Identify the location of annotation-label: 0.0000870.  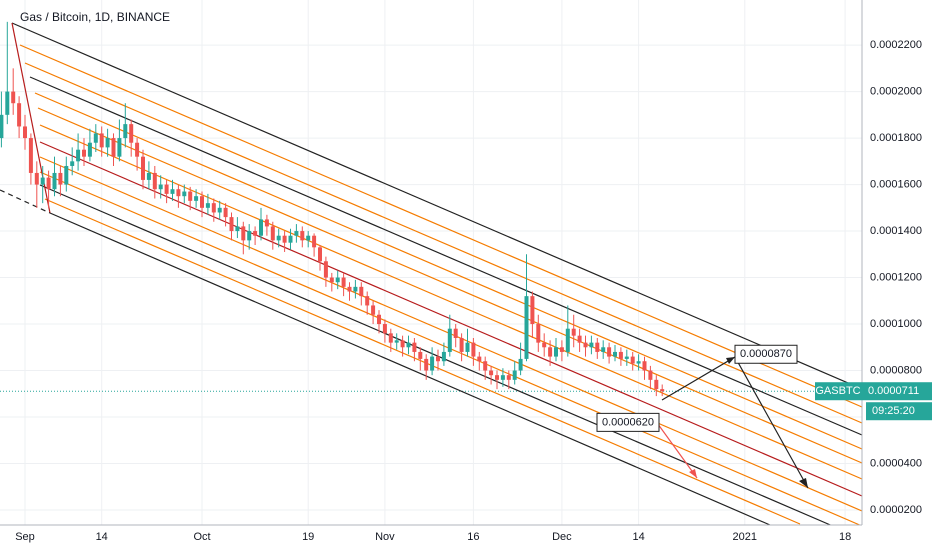
(766, 354).